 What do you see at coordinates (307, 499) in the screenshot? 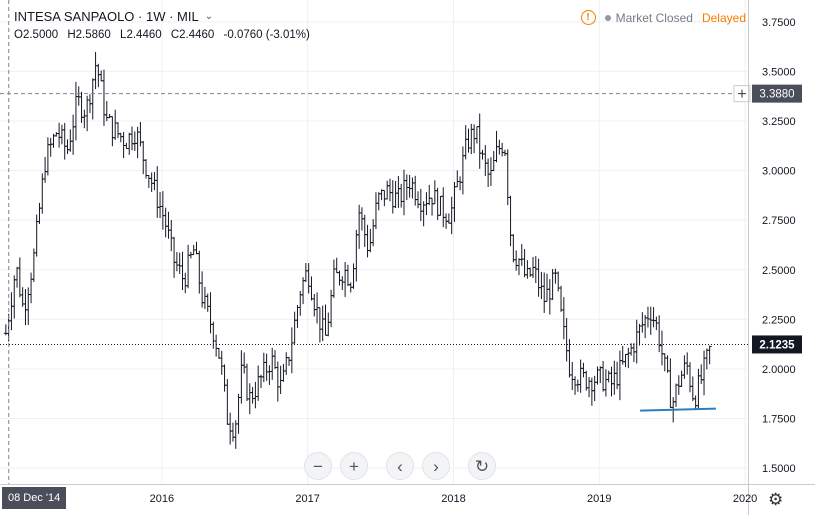
I see `x-tick-label: 2017` at bounding box center [307, 499].